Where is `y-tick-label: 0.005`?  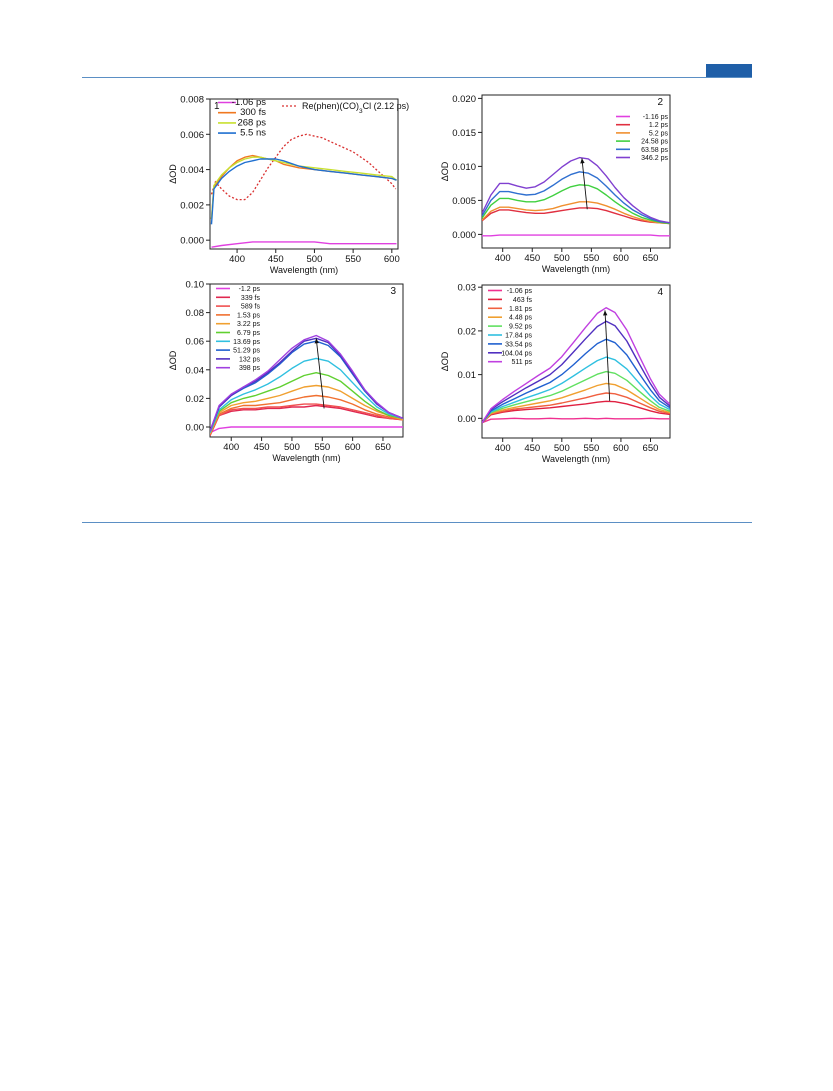
y-tick-label: 0.005 is located at coordinates (464, 201).